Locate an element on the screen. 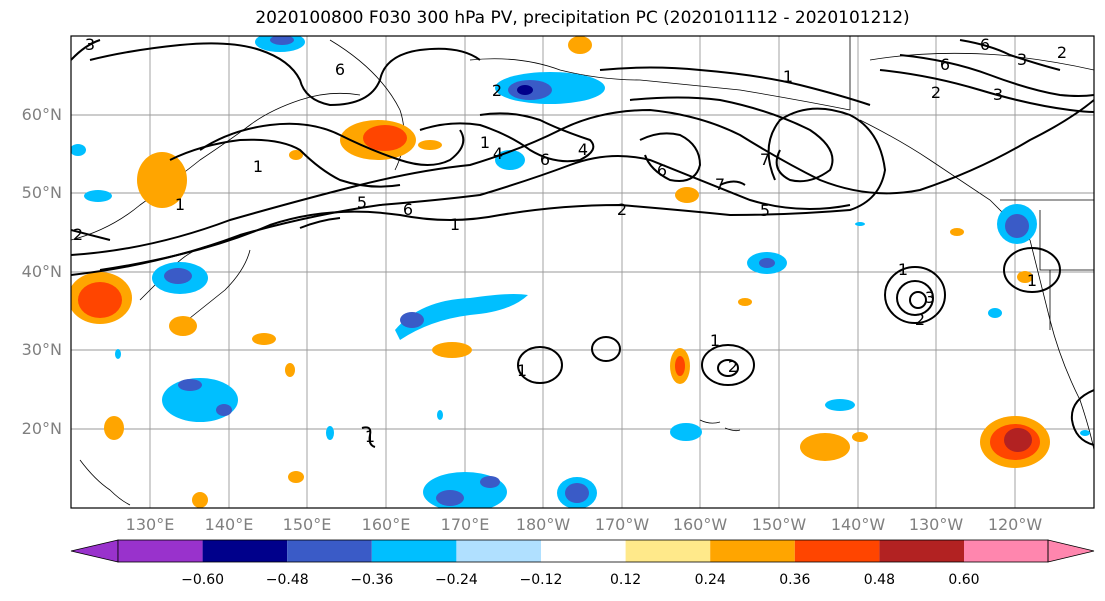 The image size is (1105, 601). colorbar-tick-label: −0.12 is located at coordinates (541, 580).